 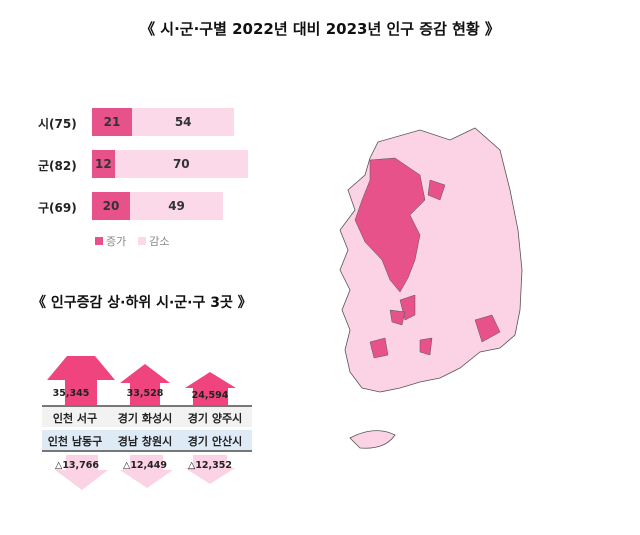 What do you see at coordinates (210, 395) in the screenshot?
I see `top-value: 24,594` at bounding box center [210, 395].